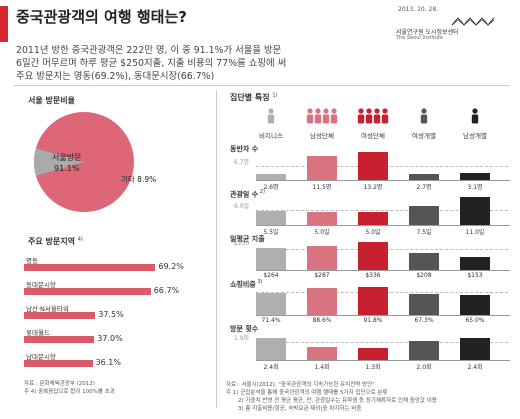 The height and width of the screenshot is (419, 520). I want to click on group-category-label: 여성단체, so click(373, 136).